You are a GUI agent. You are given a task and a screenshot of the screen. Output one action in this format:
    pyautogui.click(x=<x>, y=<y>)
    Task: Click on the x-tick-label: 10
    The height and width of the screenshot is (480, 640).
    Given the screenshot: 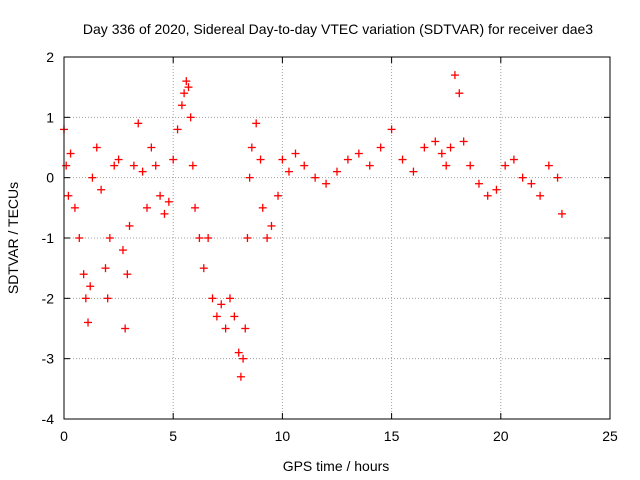 What is the action you would take?
    pyautogui.click(x=283, y=436)
    